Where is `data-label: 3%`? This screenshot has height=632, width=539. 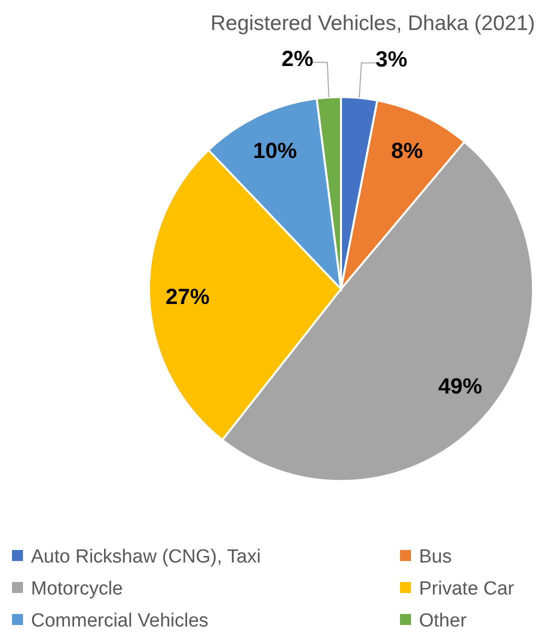 data-label: 3% is located at coordinates (392, 59).